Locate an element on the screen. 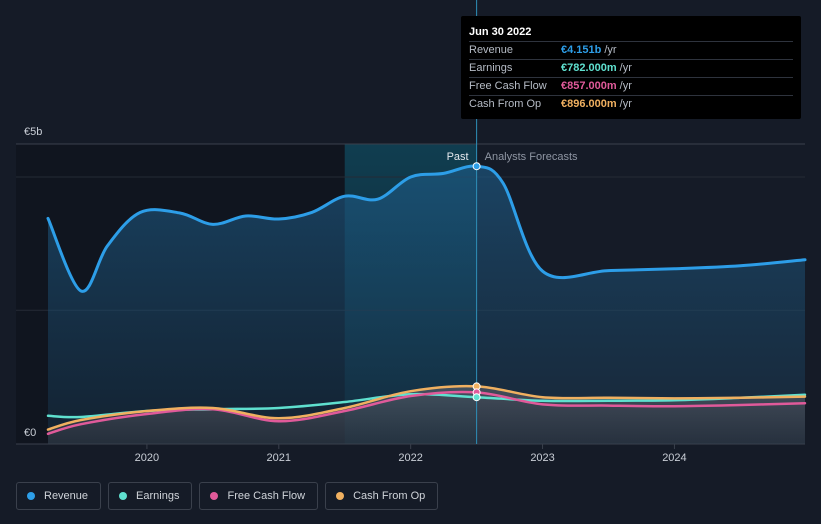 Image resolution: width=821 pixels, height=524 pixels. x-tick-label: 2020 is located at coordinates (147, 458).